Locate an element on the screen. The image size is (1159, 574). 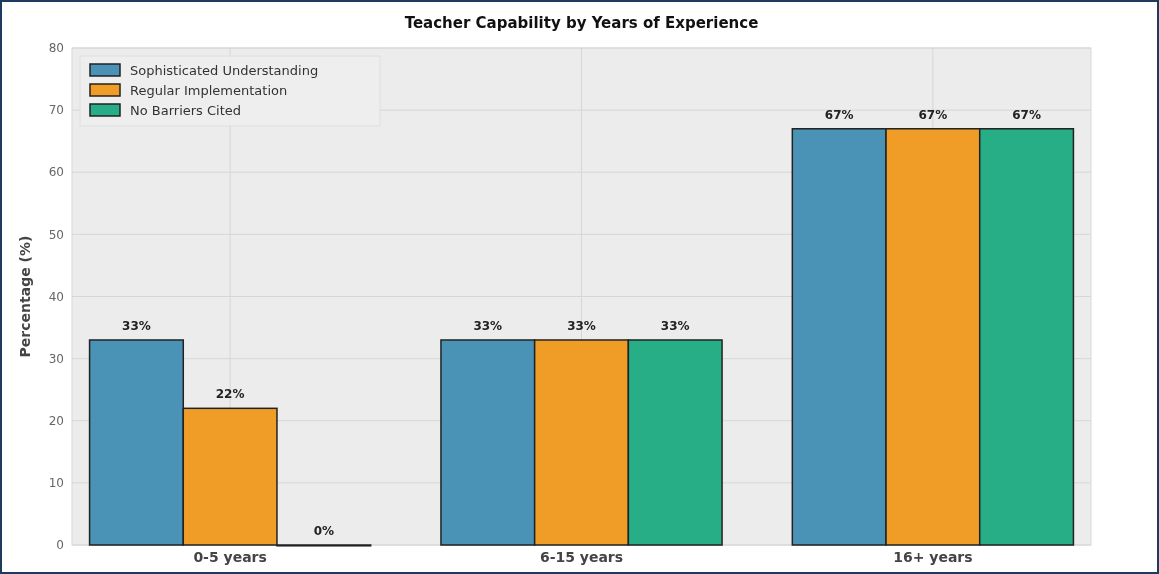
x-tick-label: 6-15 years is located at coordinates (581, 557).